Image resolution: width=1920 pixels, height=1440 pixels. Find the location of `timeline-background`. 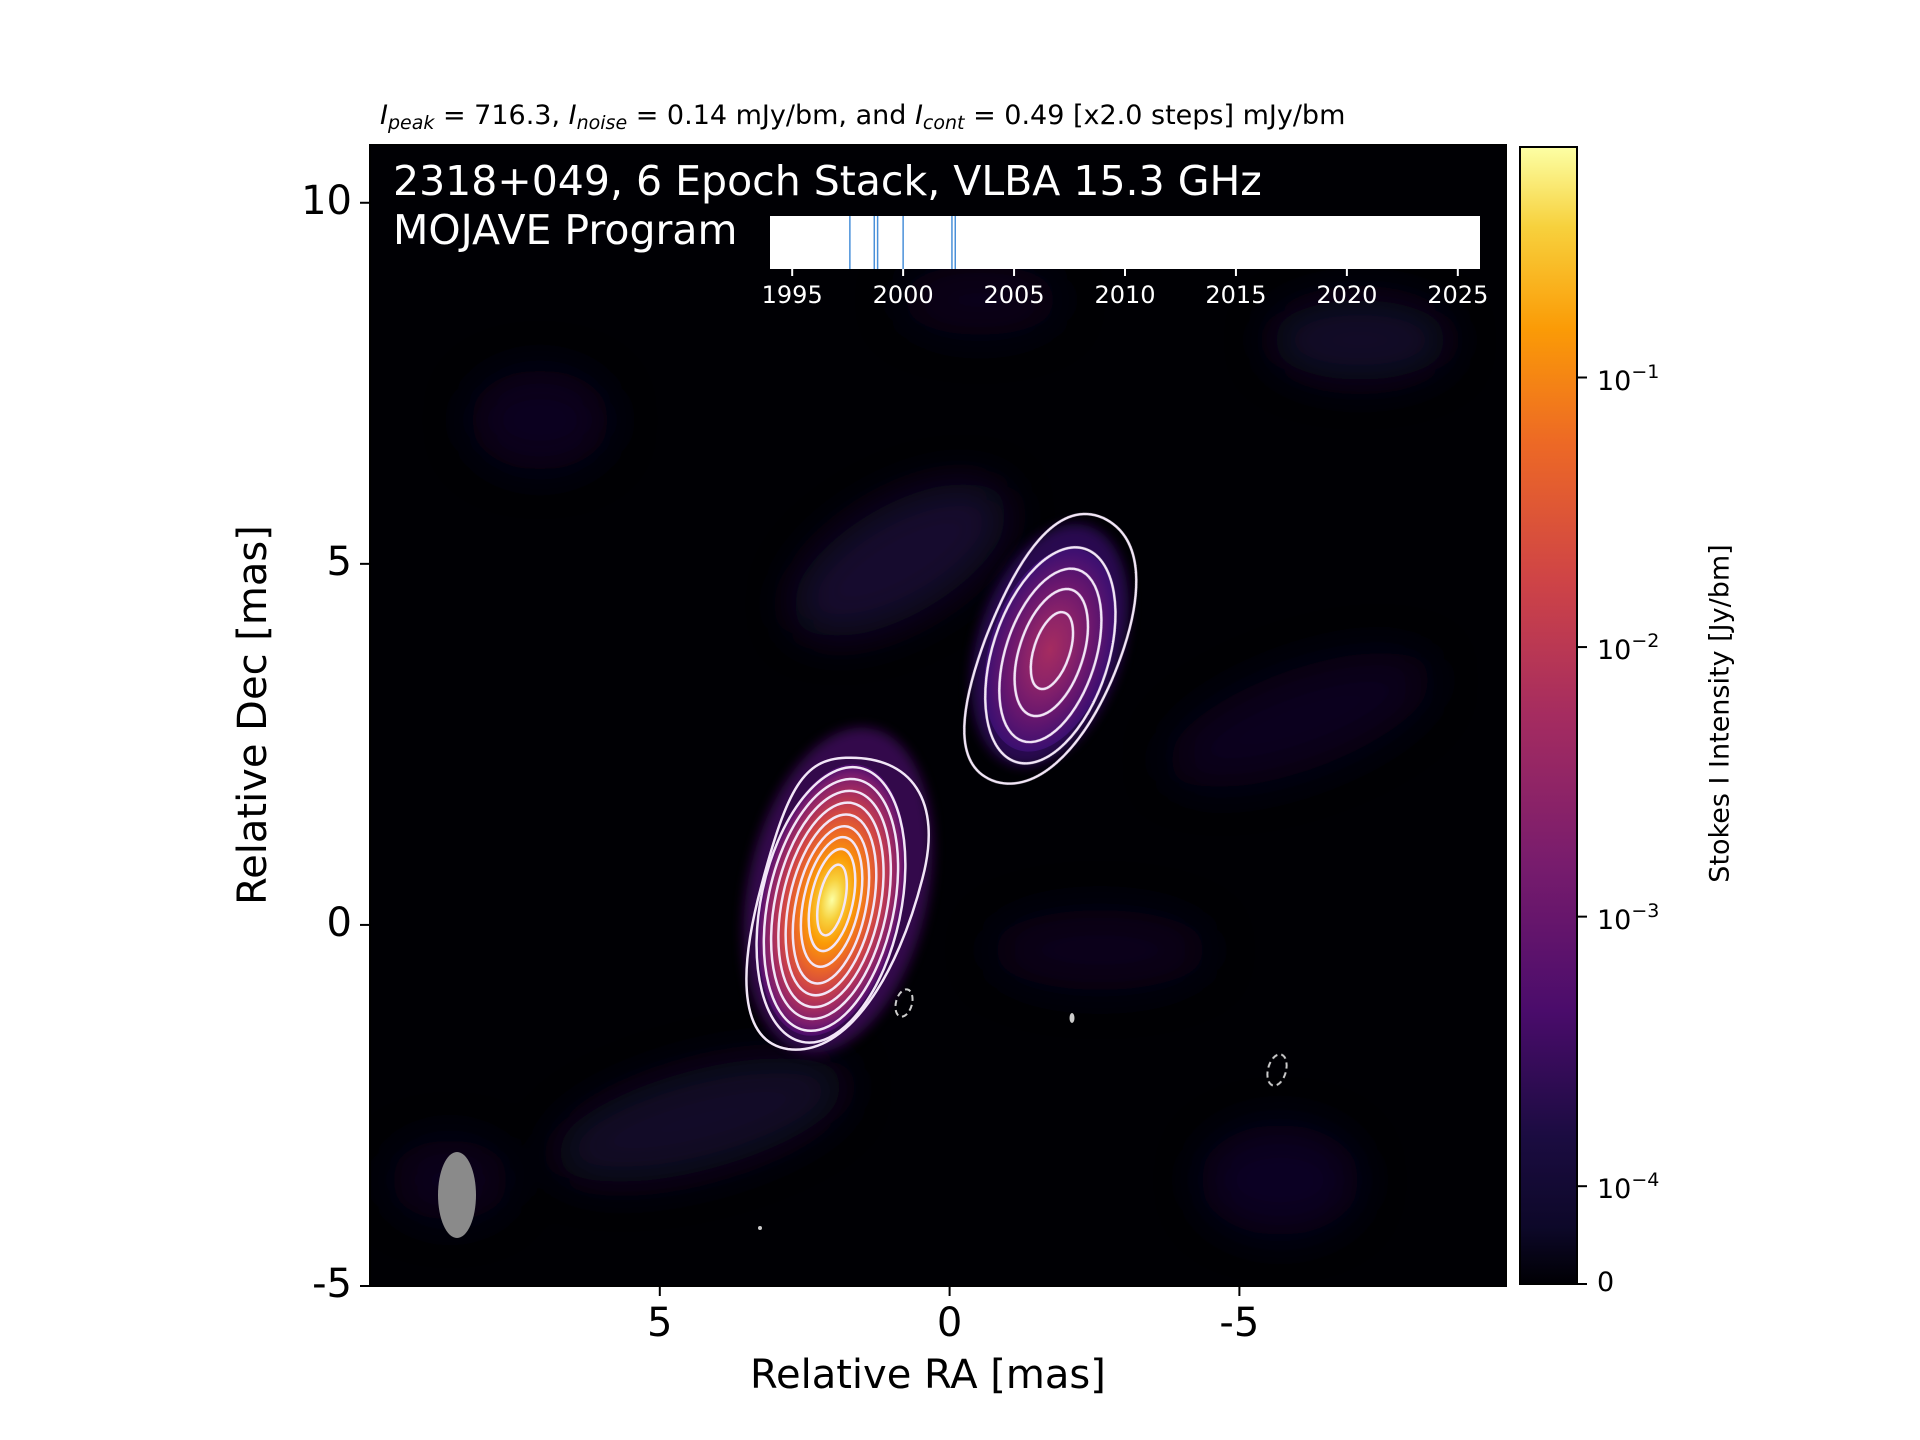

timeline-background is located at coordinates (1125, 242).